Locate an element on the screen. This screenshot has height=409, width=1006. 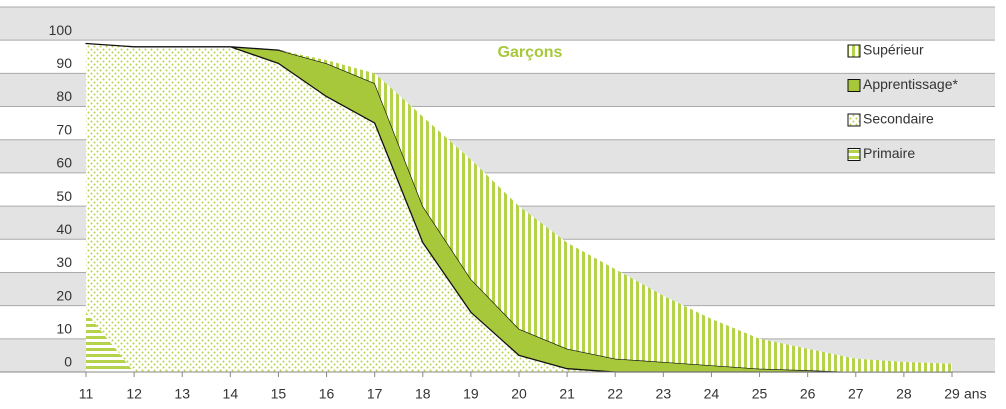
y-tick-label: 90 is located at coordinates (64, 63).